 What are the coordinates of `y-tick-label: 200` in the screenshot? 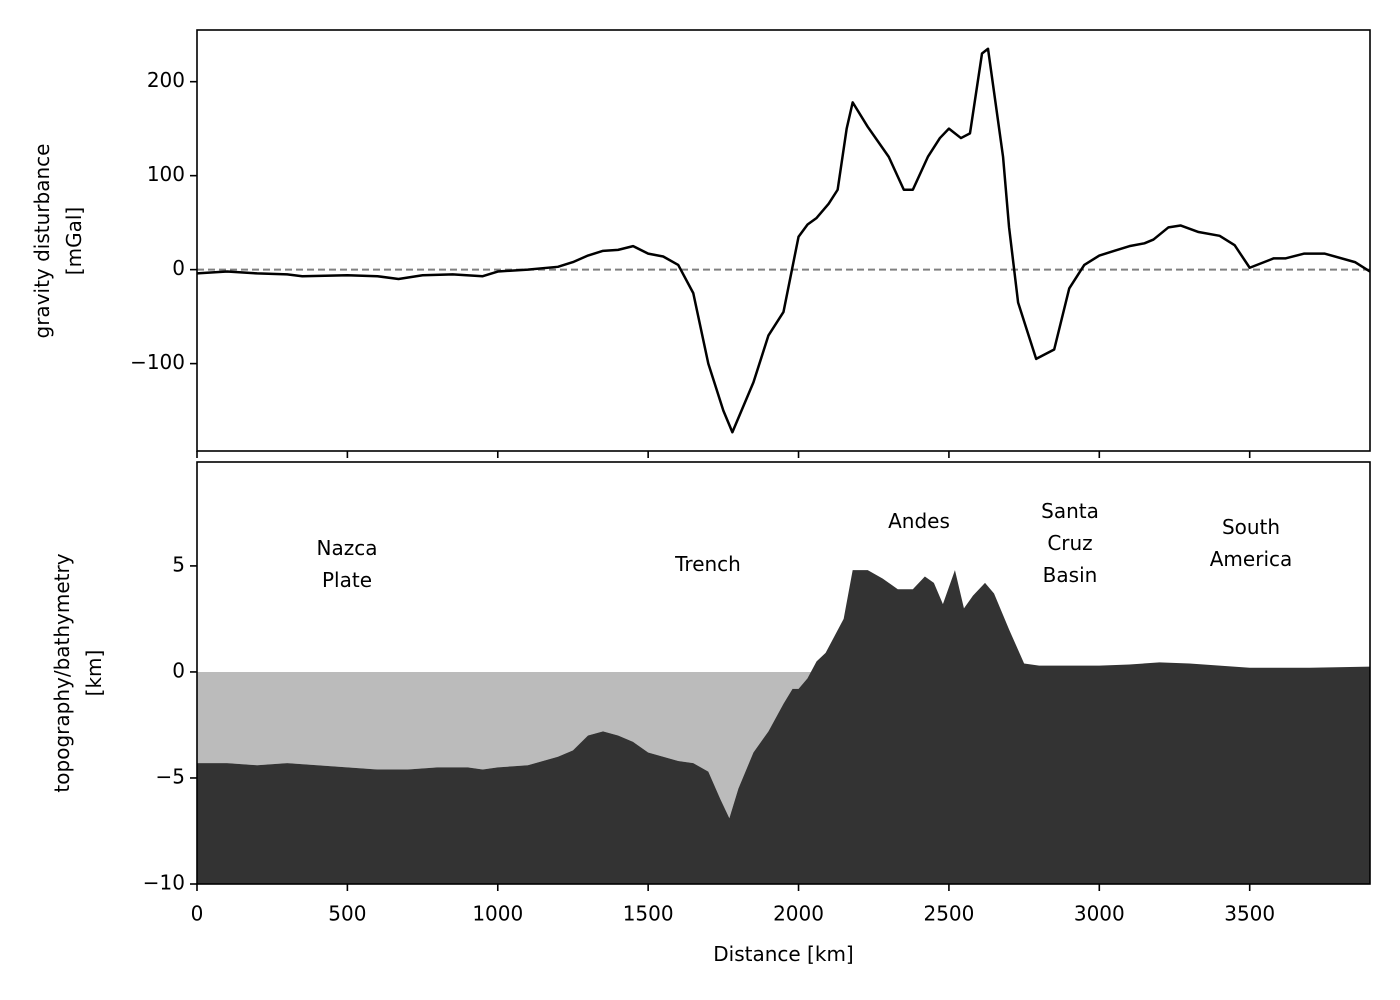 It's located at (166, 80).